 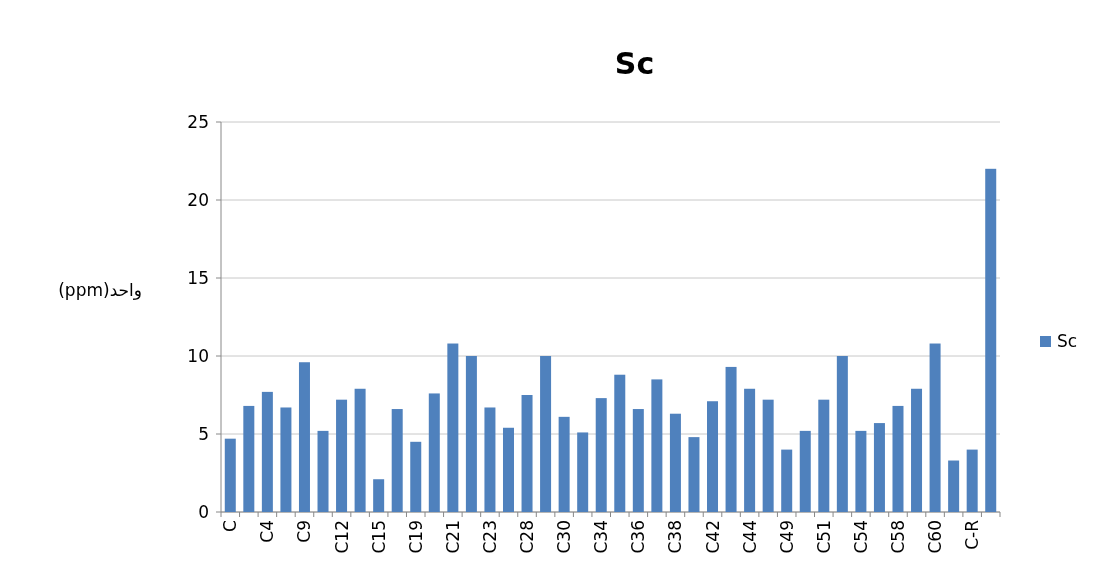 I want to click on x-tick-label: C54, so click(x=860, y=537).